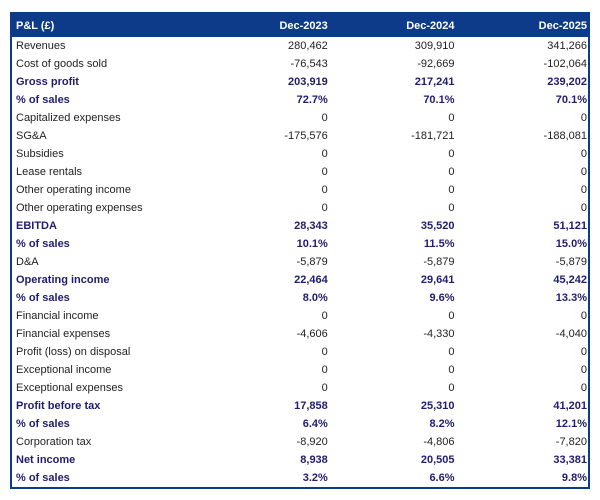 This screenshot has width=600, height=500. What do you see at coordinates (35, 25) in the screenshot?
I see `table-title: P&L (£)` at bounding box center [35, 25].